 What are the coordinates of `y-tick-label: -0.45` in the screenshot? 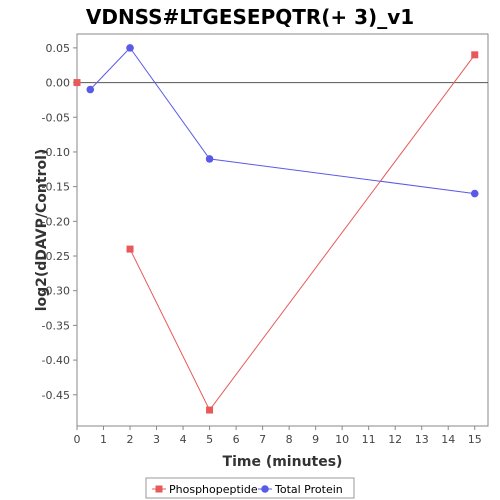 It's located at (56, 395).